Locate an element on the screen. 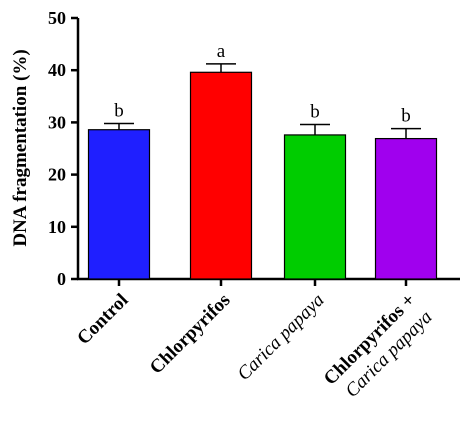 The width and height of the screenshot is (474, 428). x-tick-label-line: Control is located at coordinates (102, 319).